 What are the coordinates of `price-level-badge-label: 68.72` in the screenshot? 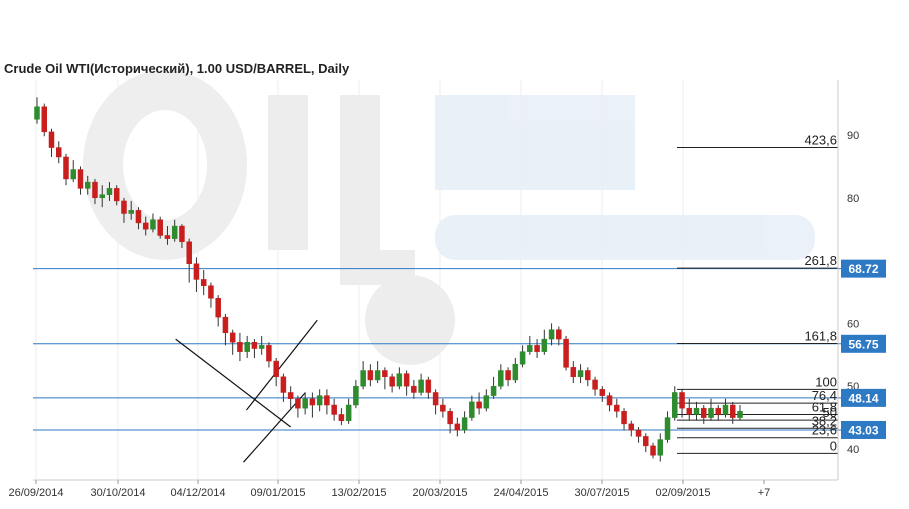 It's located at (863, 269).